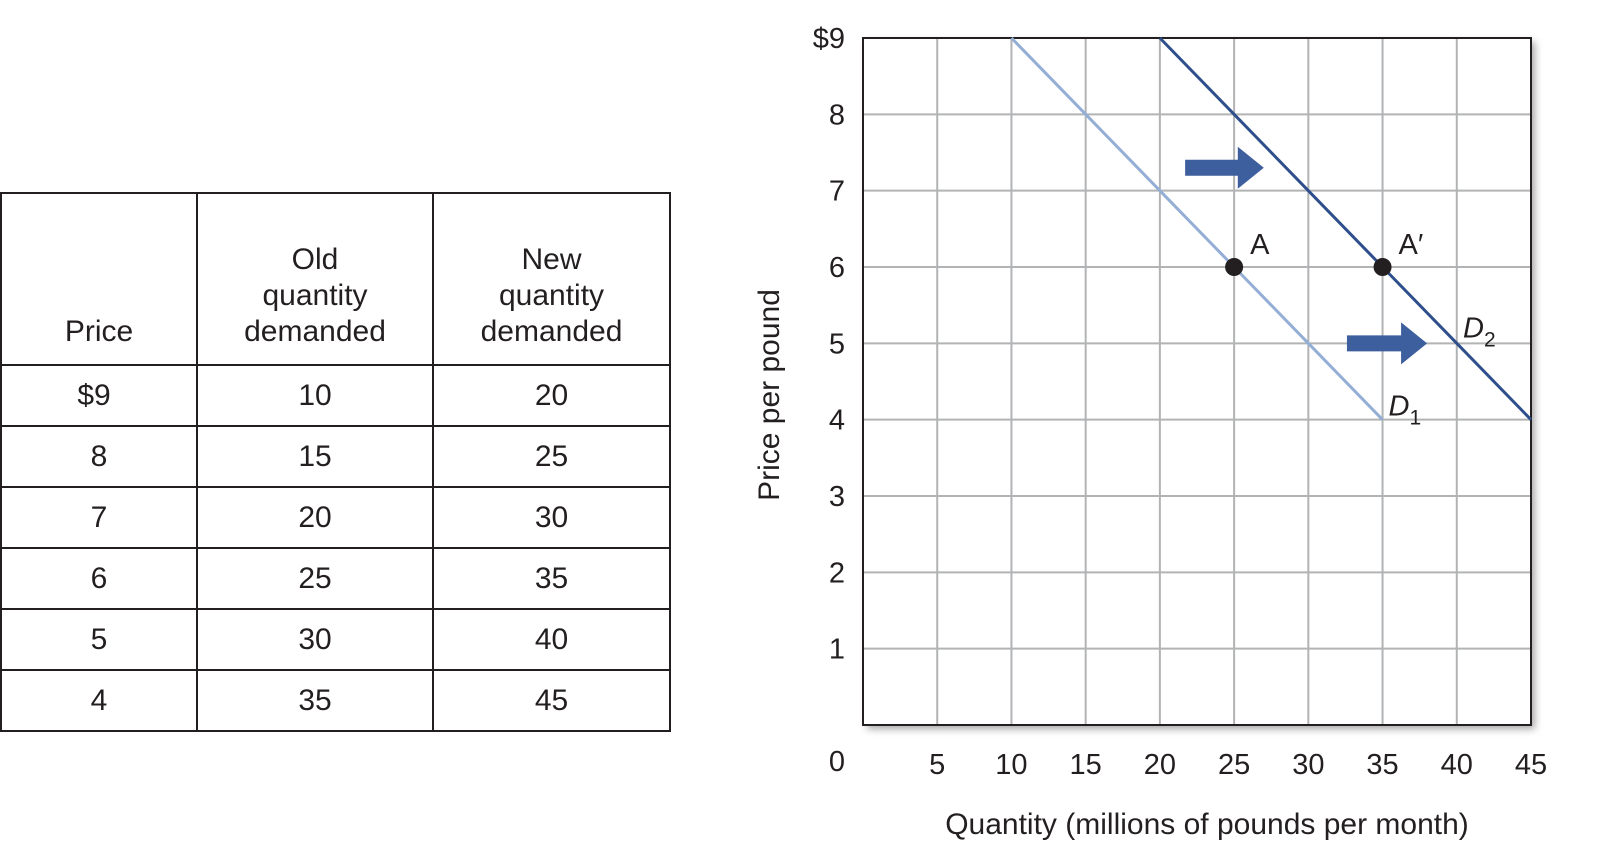  I want to click on table-row: 8 15 25, so click(335, 456).